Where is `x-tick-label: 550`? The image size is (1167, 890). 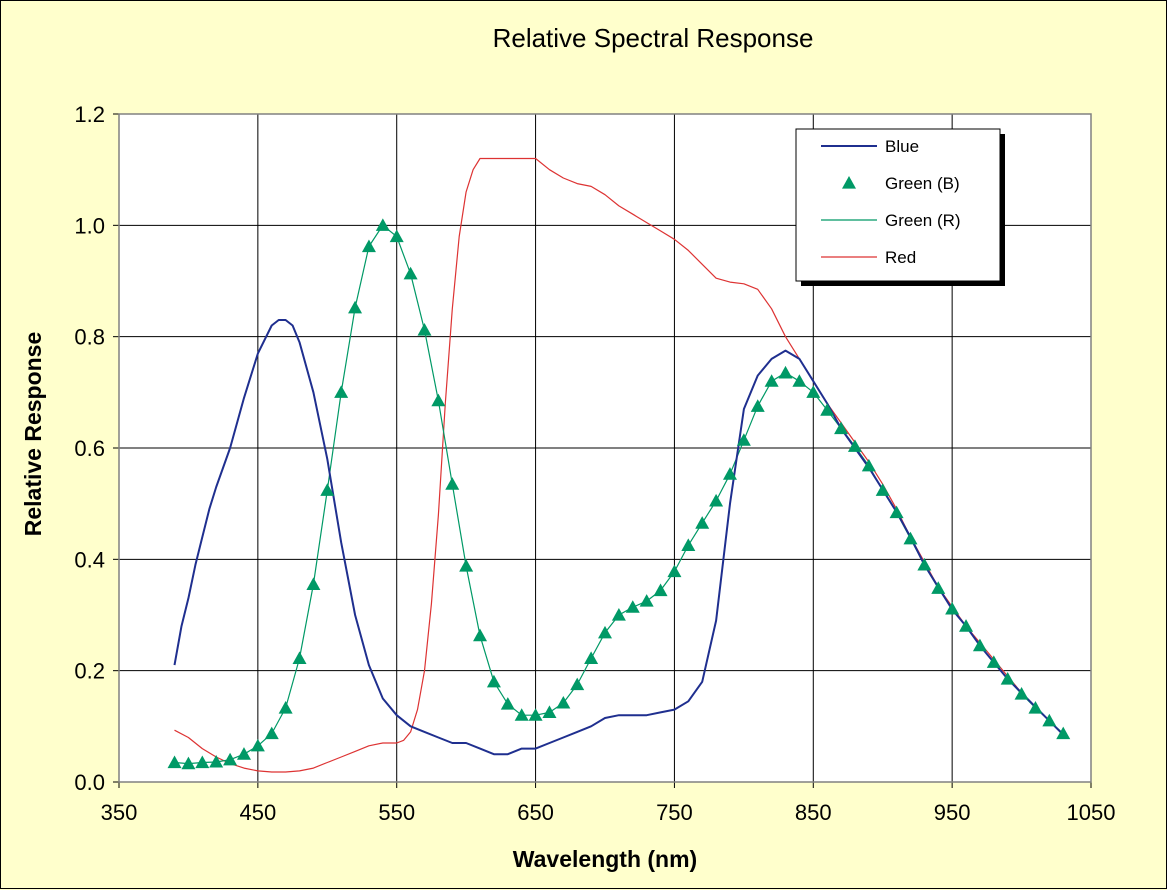
x-tick-label: 550 is located at coordinates (396, 812).